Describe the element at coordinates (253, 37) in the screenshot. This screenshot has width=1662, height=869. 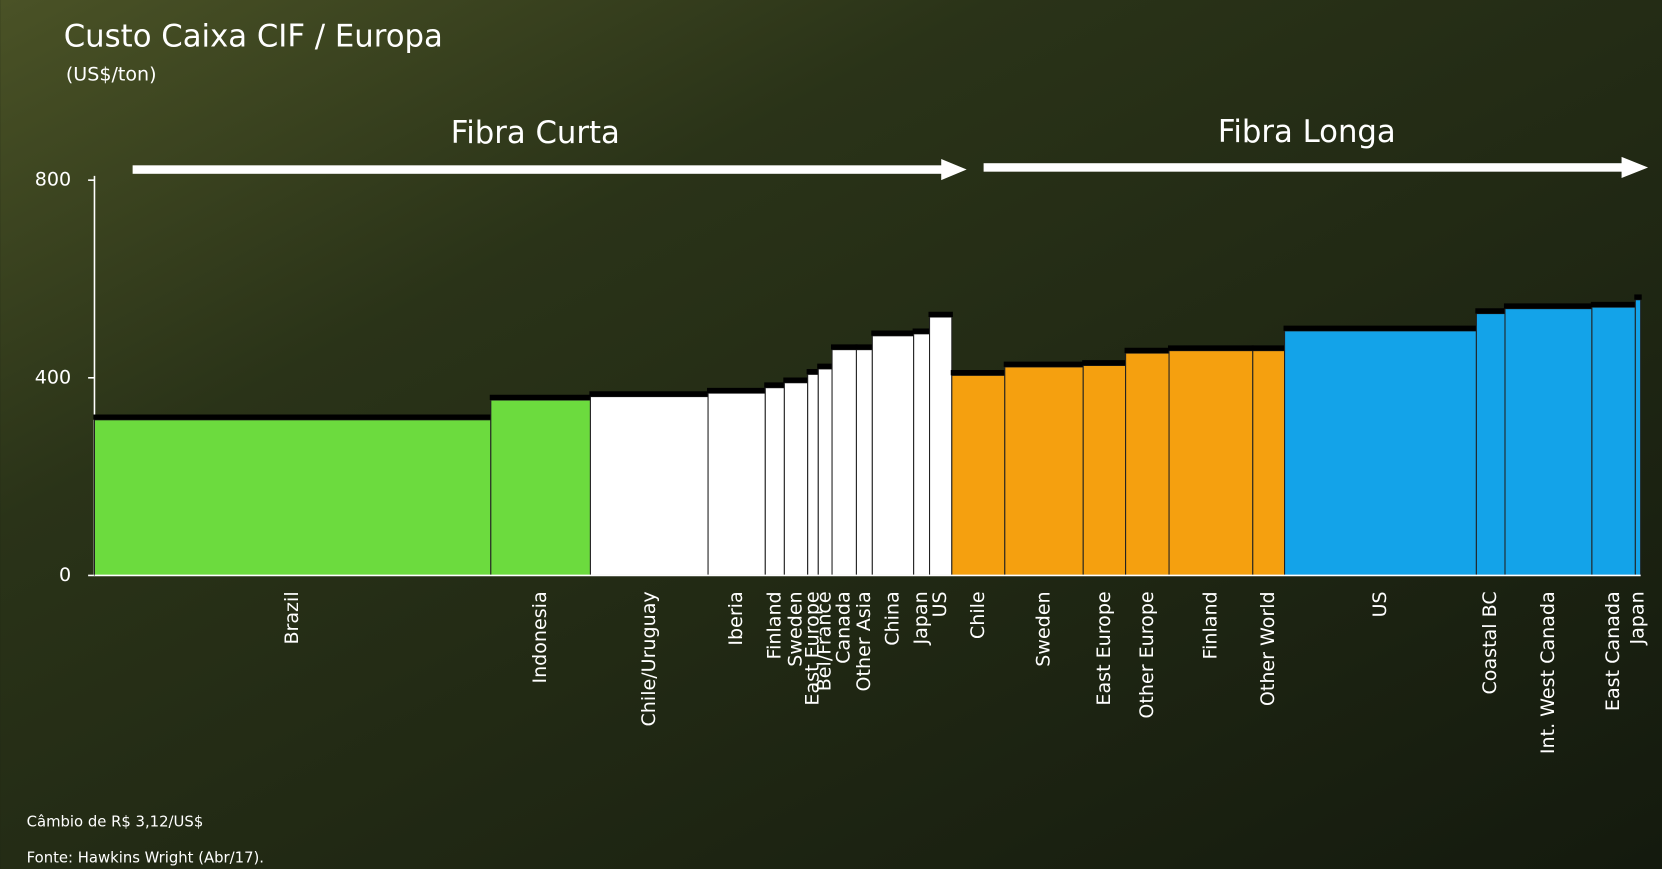
I see `chart-title: Custo Caixa CIF / Europa` at that location.